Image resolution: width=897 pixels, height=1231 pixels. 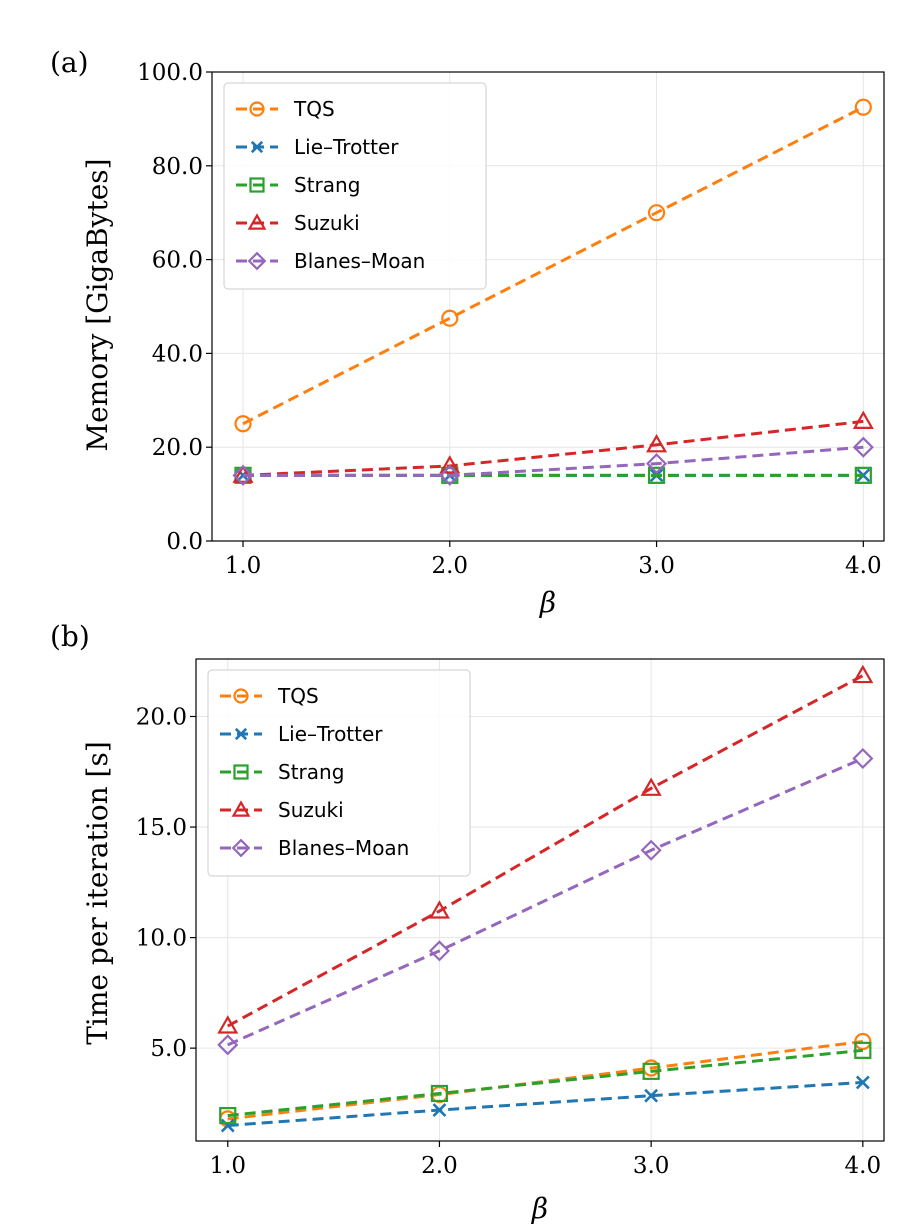 What do you see at coordinates (97, 893) in the screenshot?
I see `y-axis-label-b: Time per iteration [s]` at bounding box center [97, 893].